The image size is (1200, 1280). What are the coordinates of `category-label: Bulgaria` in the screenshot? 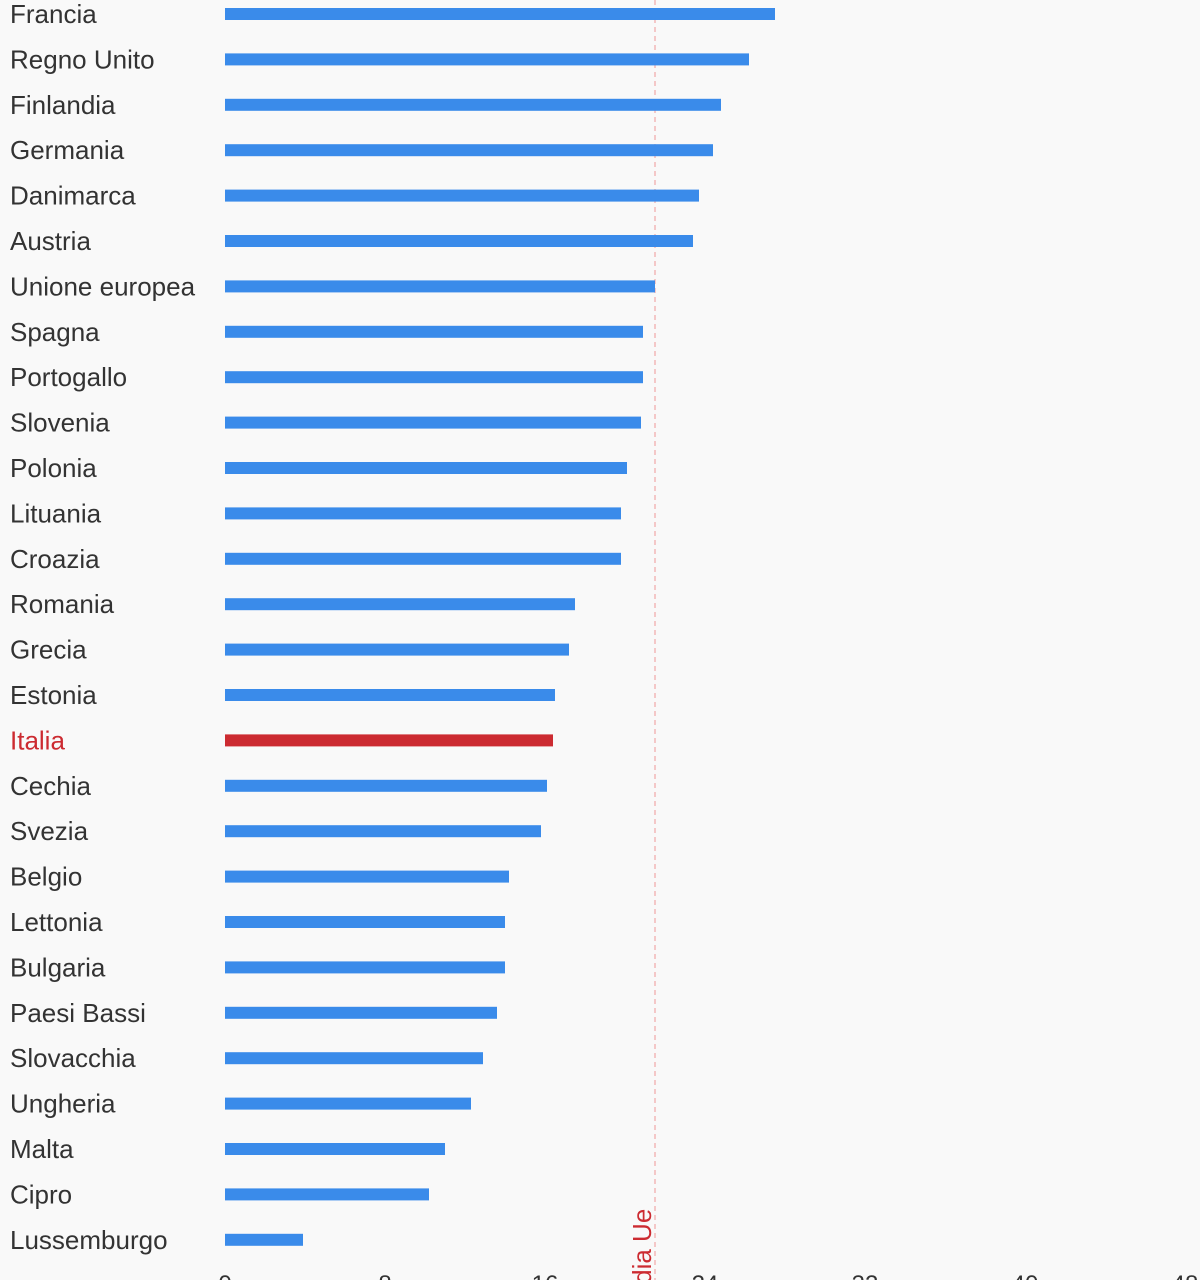 It's located at (58, 967).